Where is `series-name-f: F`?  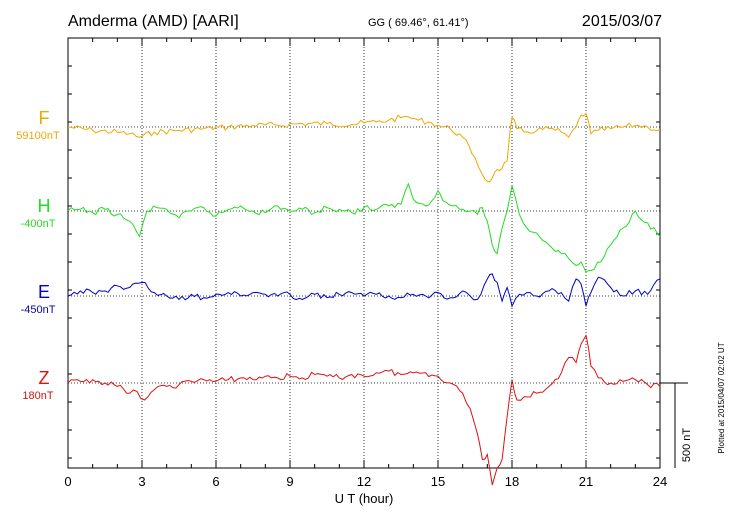 series-name-f: F is located at coordinates (44, 118).